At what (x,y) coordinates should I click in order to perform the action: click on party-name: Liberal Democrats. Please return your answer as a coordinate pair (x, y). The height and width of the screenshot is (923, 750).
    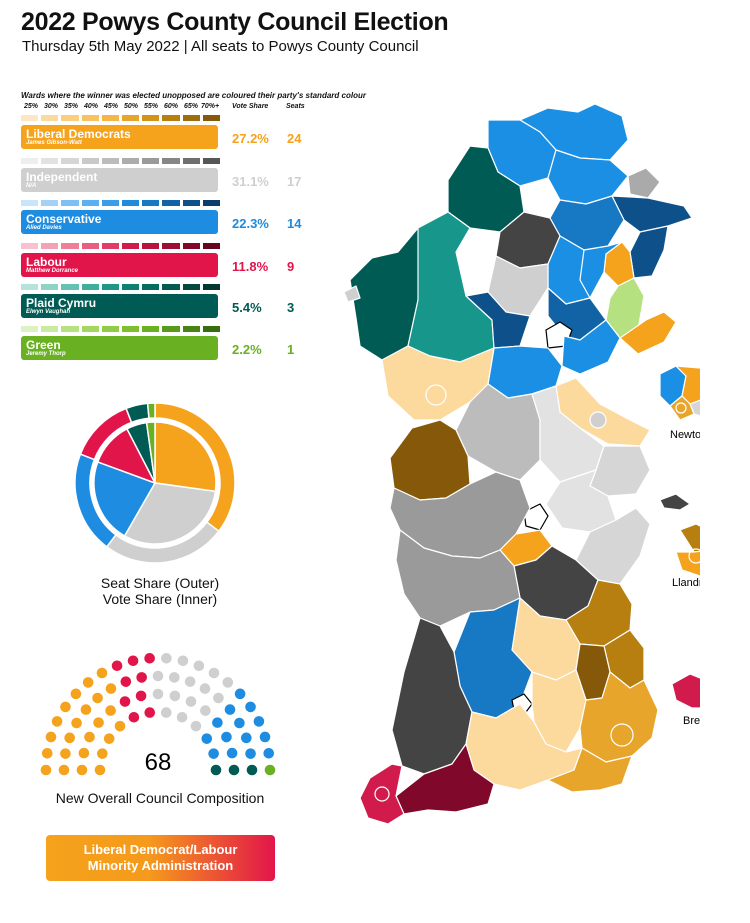
    Looking at the image, I should click on (78, 134).